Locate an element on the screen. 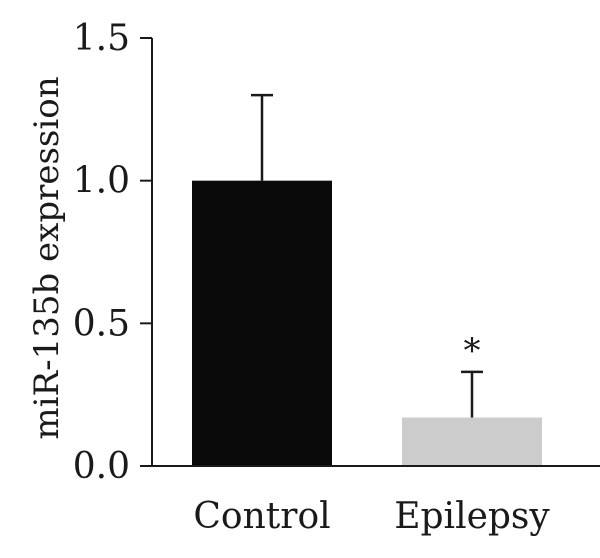  annotations: * is located at coordinates (472, 351).